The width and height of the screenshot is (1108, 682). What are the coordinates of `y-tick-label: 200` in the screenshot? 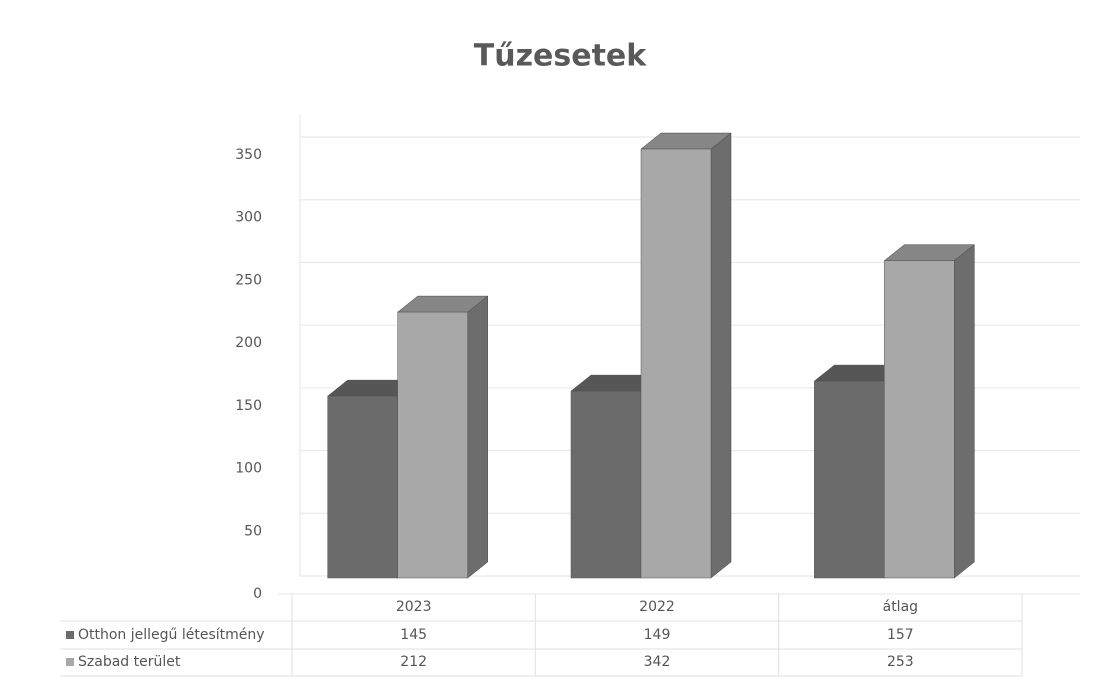 It's located at (248, 343).